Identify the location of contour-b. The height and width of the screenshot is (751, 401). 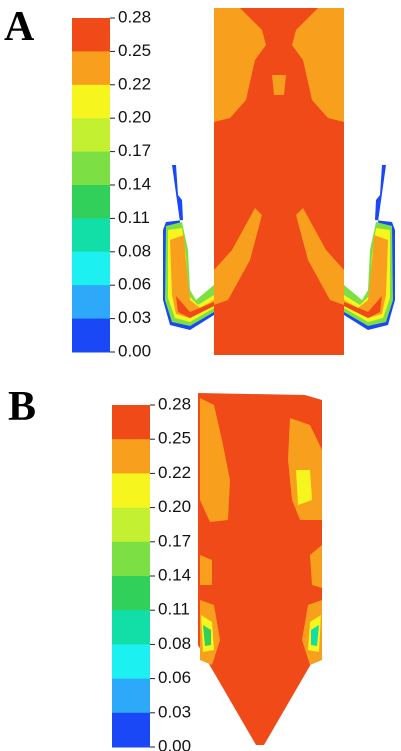
(260, 569).